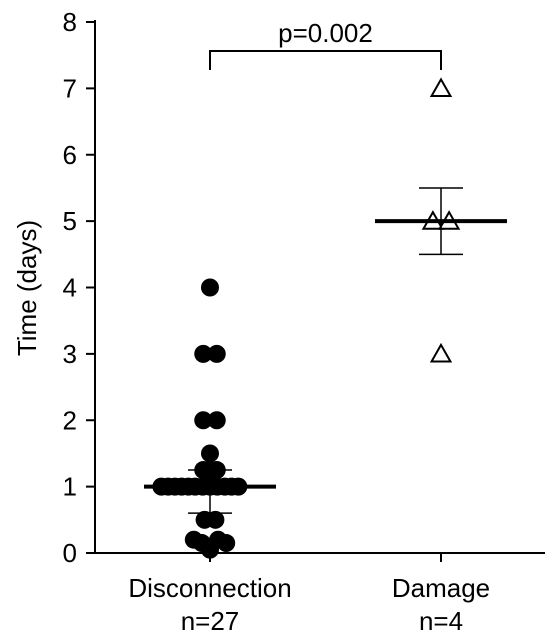 Image resolution: width=553 pixels, height=640 pixels. I want to click on p-value-label: p=0.002, so click(325, 33).